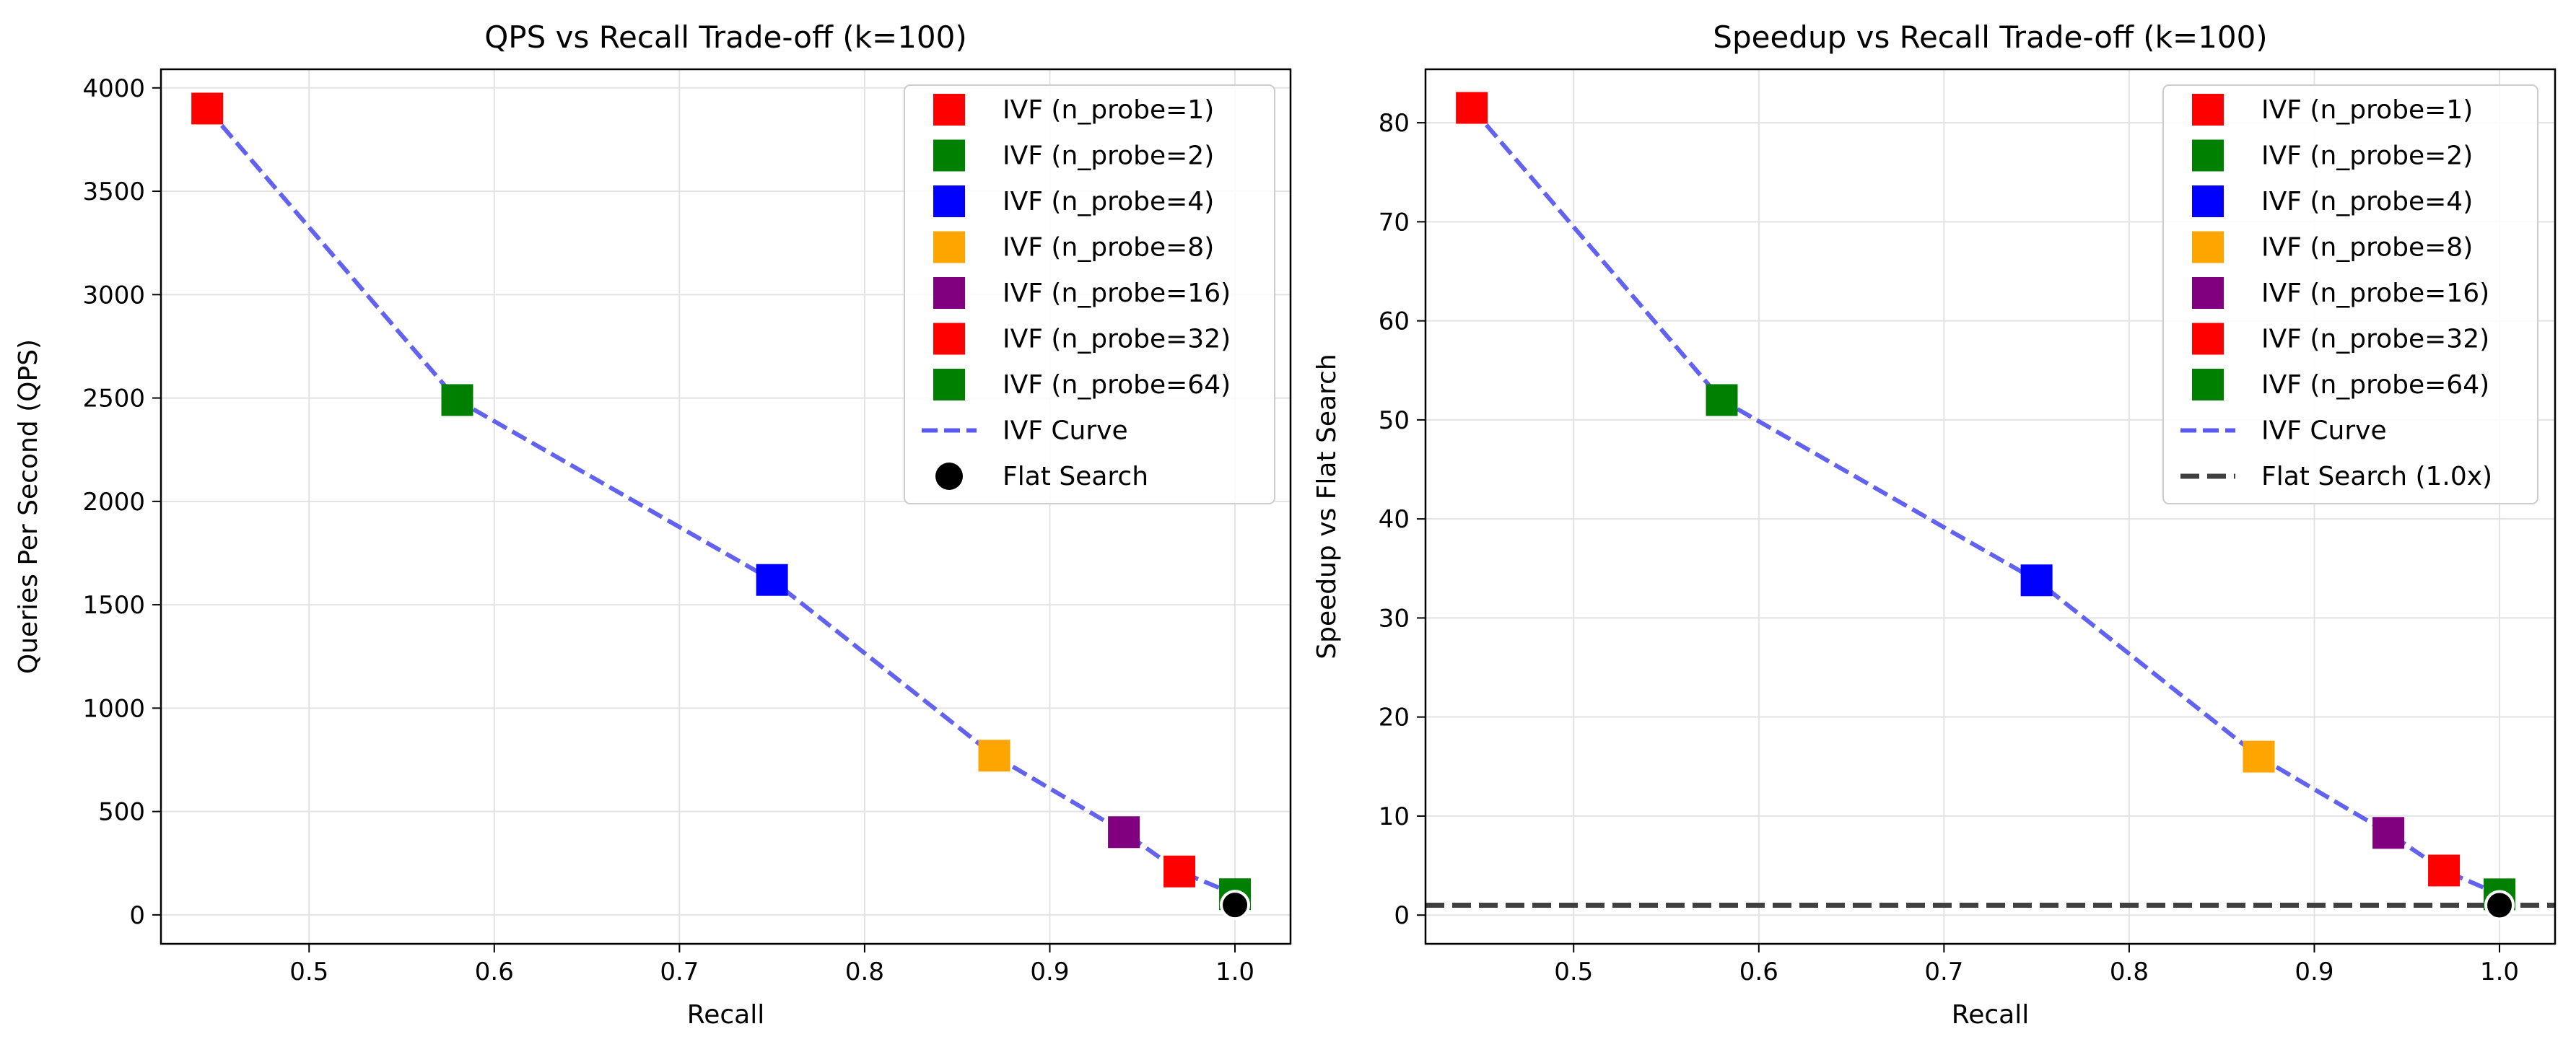 This screenshot has height=1060, width=2576. I want to click on legend-entry-label: Flat Search (1.0x), so click(2376, 476).